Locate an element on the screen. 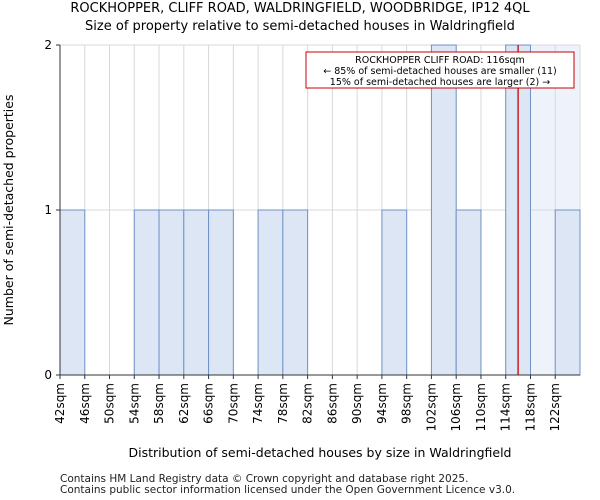  x-tick-label: 74sqm is located at coordinates (258, 403).